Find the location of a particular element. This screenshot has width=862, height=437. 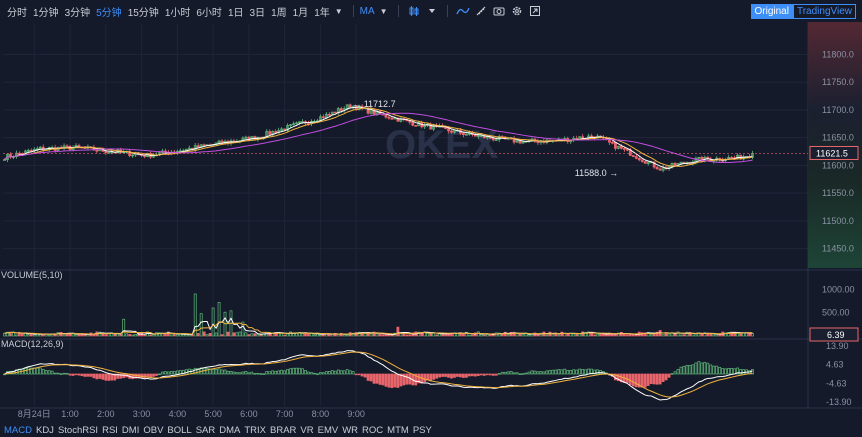

price-tick-label: 11750.0 is located at coordinates (838, 82).